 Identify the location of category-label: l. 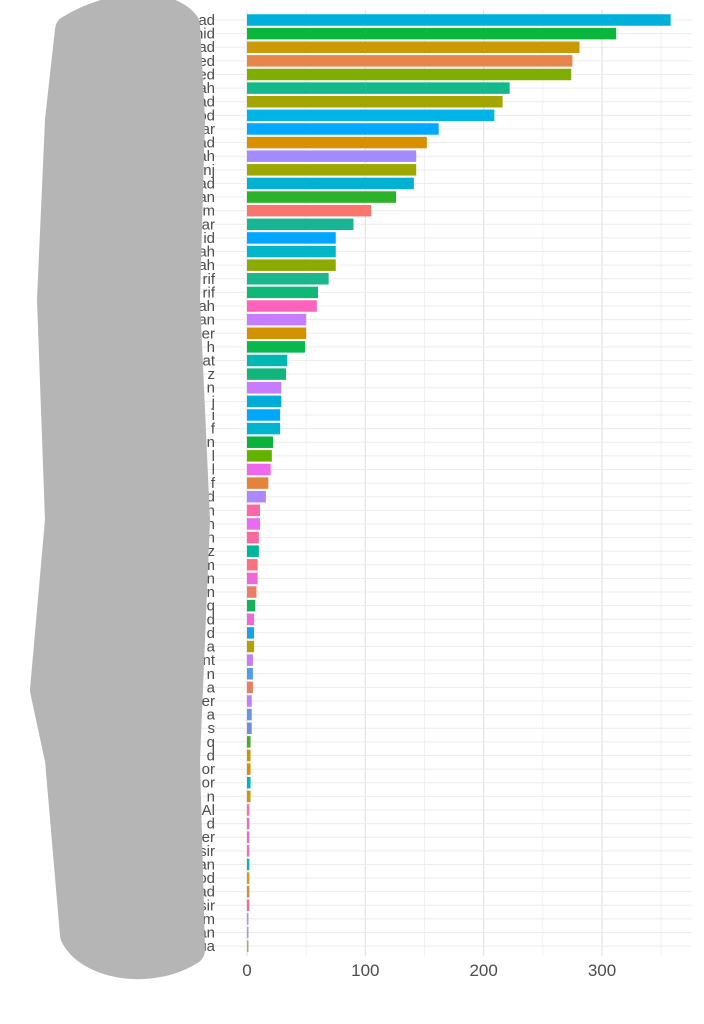
(213, 469).